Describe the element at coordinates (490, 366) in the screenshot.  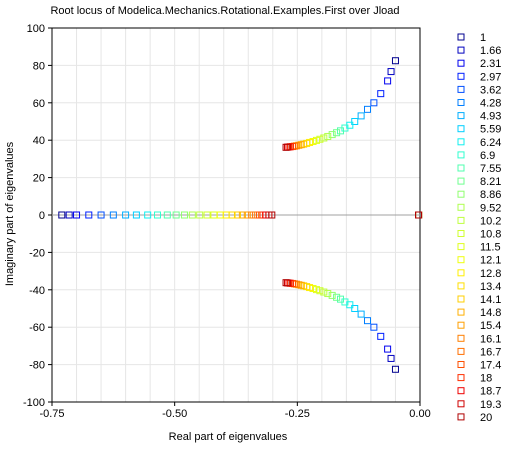
I see `legend-label: 17.4` at that location.